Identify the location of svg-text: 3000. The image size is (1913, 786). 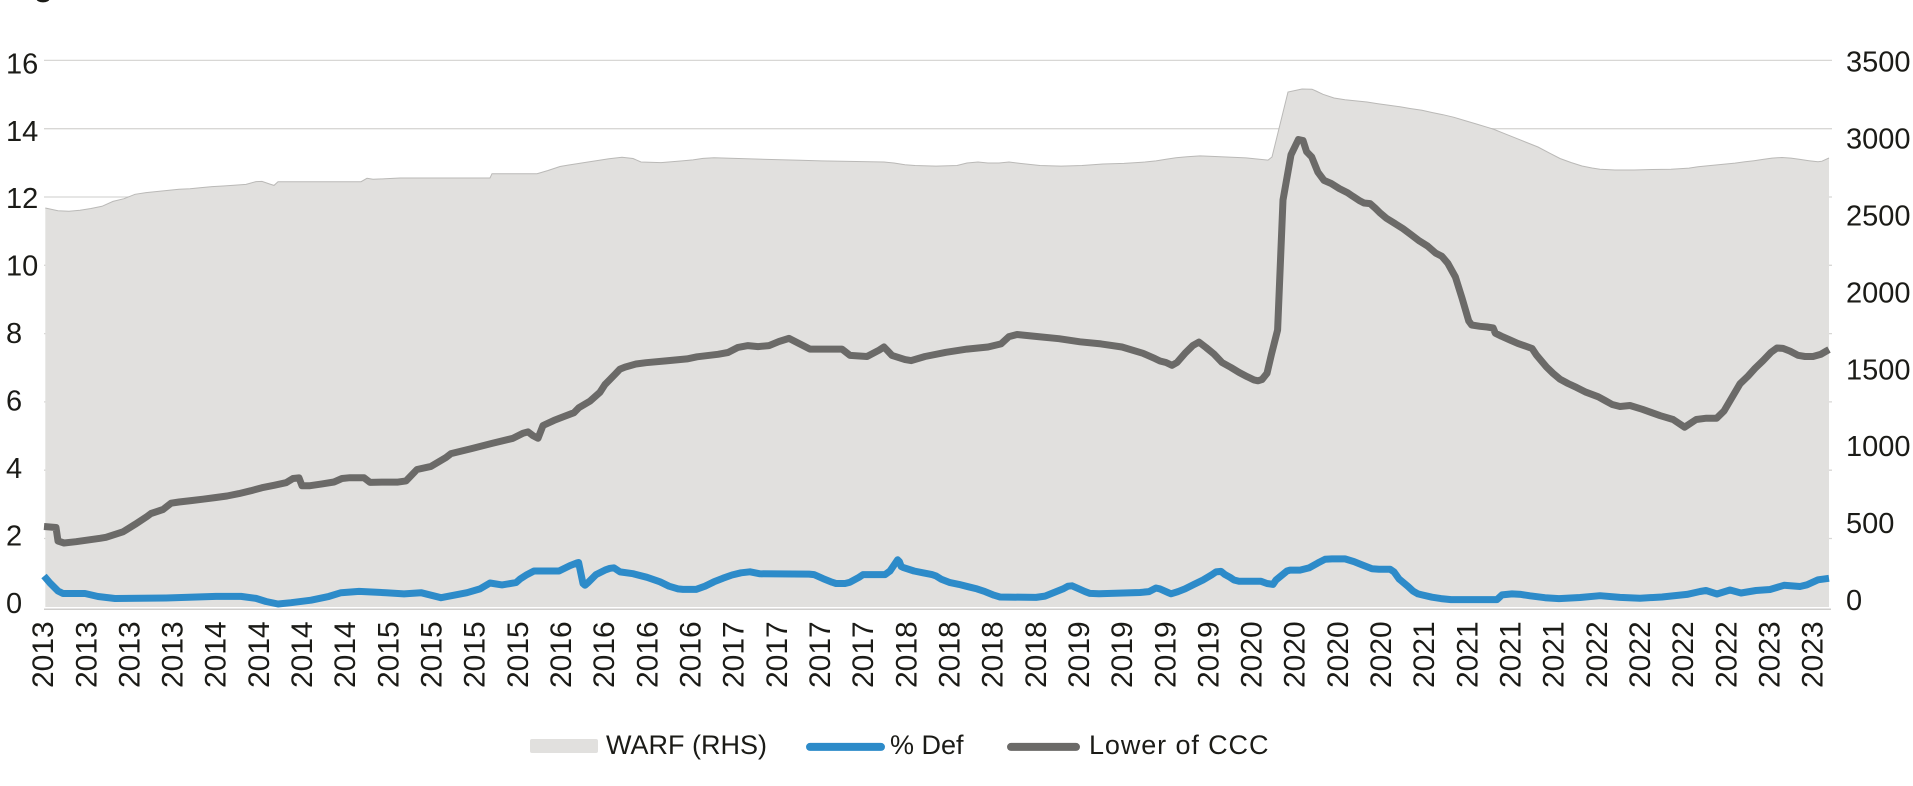
(1878, 140).